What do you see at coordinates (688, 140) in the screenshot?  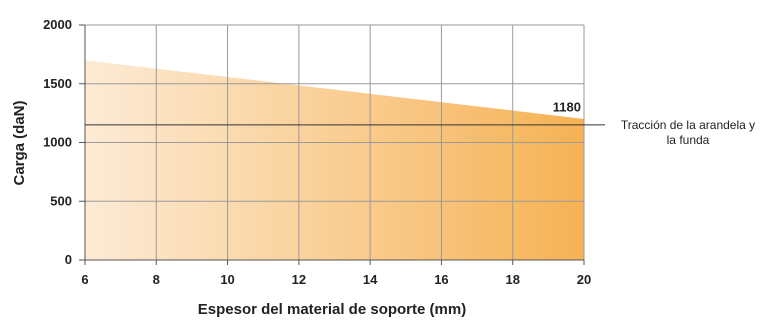 I see `reference-line-label: la funda` at bounding box center [688, 140].